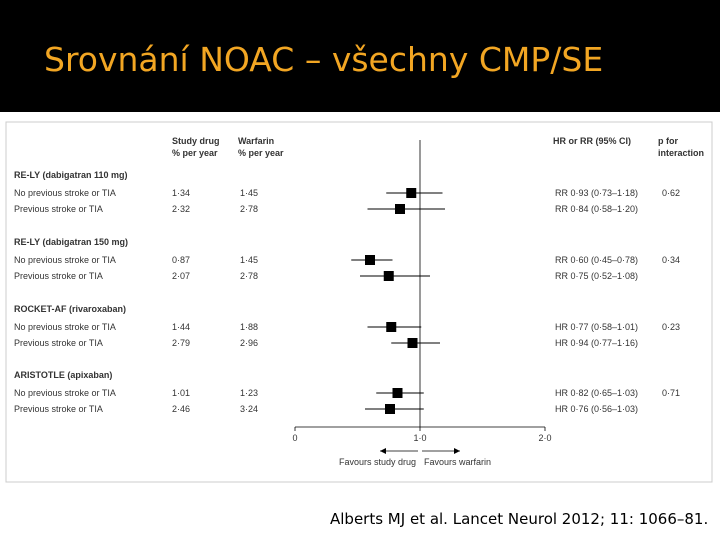 The image size is (720, 545). Describe the element at coordinates (196, 141) in the screenshot. I see `col-header-study-1: Study drug` at that location.